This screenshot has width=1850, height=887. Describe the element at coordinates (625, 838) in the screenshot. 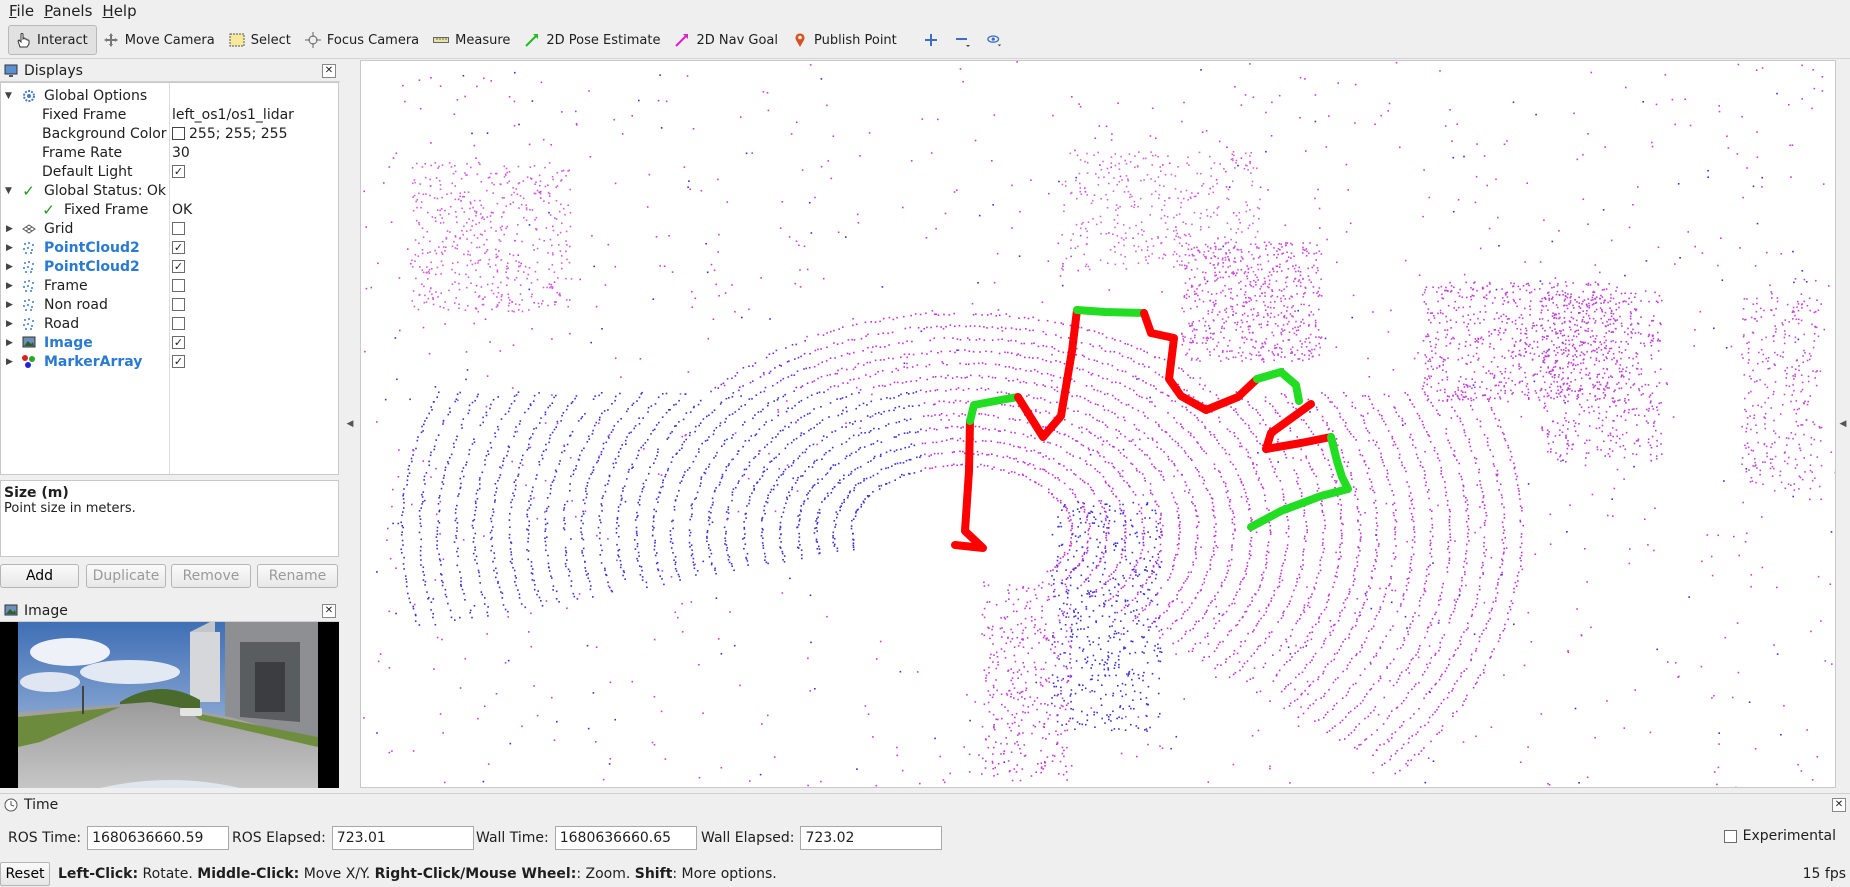

I see `wall-time-input` at that location.